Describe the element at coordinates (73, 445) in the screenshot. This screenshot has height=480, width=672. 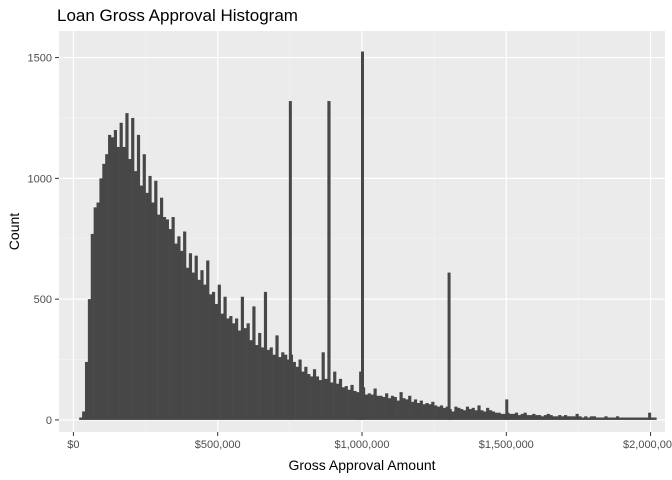
I see `x-tick-label: $0` at that location.